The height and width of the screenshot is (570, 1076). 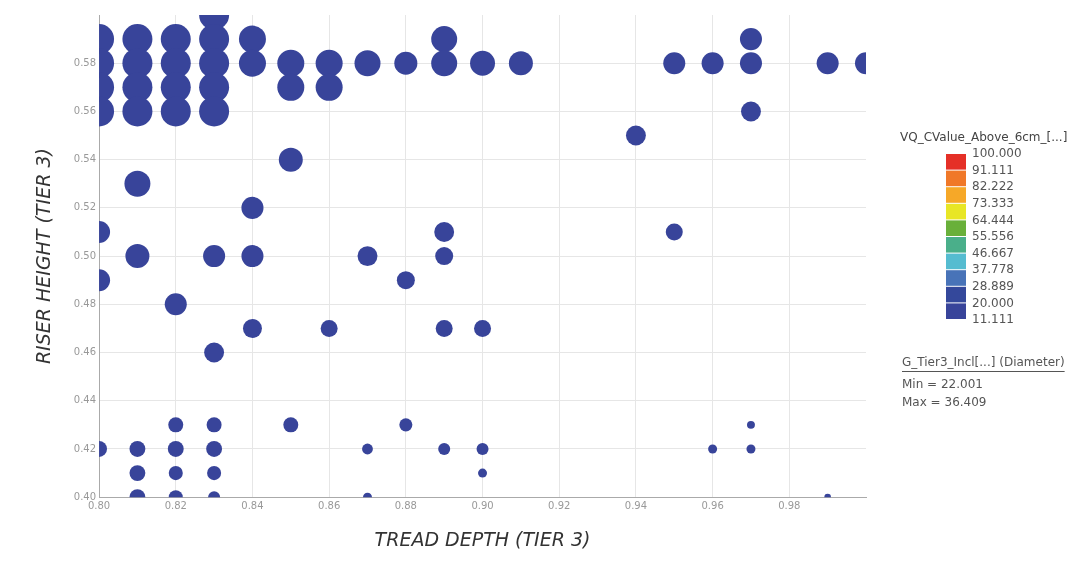 What do you see at coordinates (43, 256) in the screenshot?
I see `y-axis-title: RISER HEIGHT (TIER 3)` at bounding box center [43, 256].